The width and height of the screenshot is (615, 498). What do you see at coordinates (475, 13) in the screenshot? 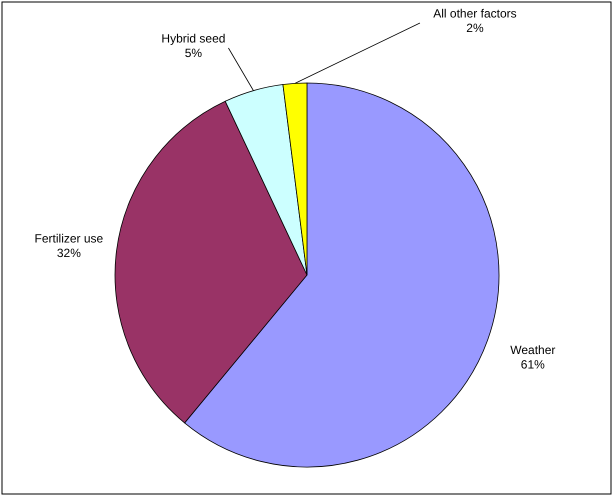
I see `slice-label: All other factors` at bounding box center [475, 13].